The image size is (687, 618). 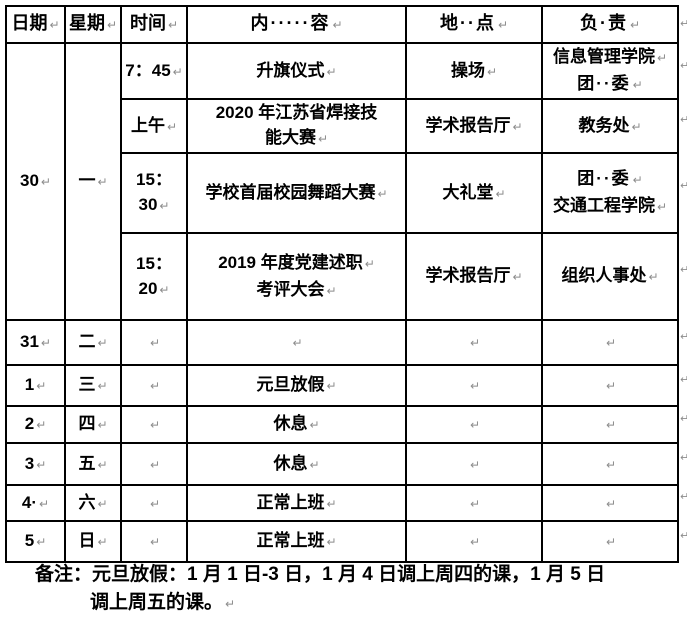 I want to click on date-cell: 3 ↵, so click(x=35, y=464).